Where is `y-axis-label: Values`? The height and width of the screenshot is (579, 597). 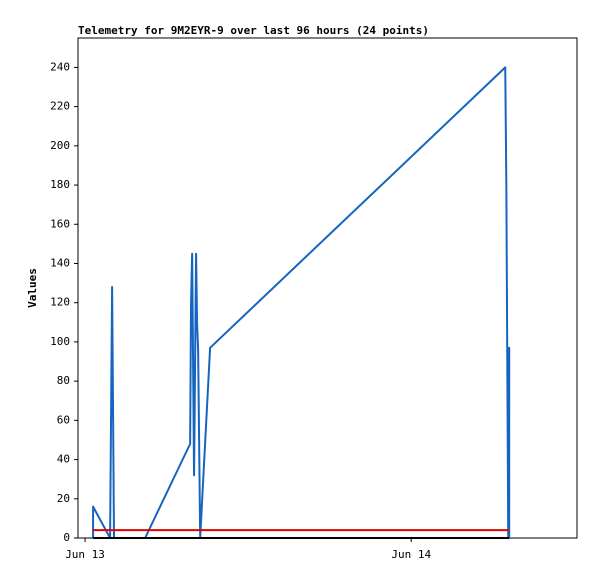 y-axis-label: Values is located at coordinates (32, 288).